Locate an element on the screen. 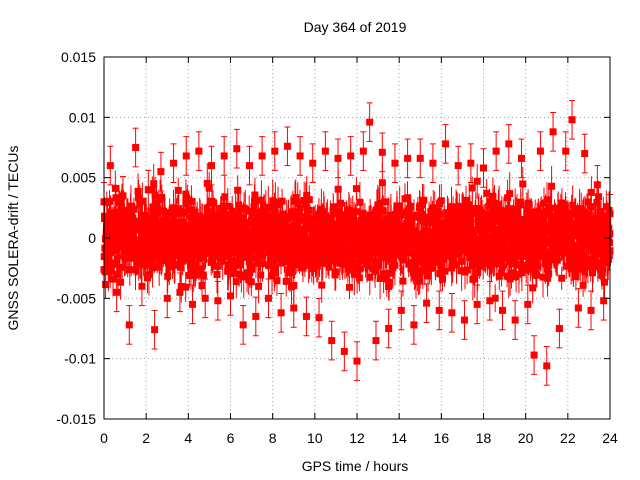 This screenshot has height=480, width=640. x-tick-label: 14 is located at coordinates (399, 438).